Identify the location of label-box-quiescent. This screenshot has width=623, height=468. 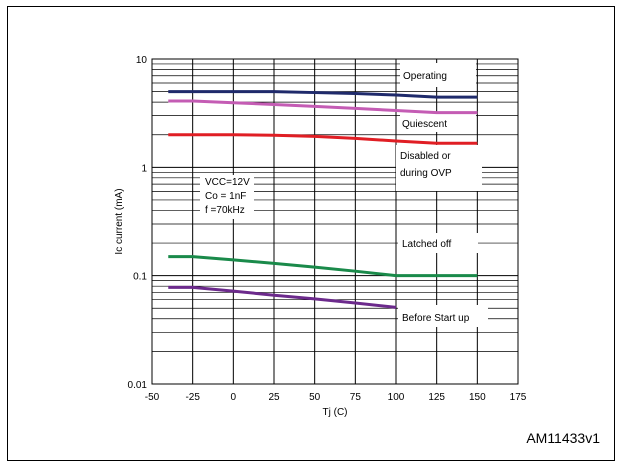
(438, 122).